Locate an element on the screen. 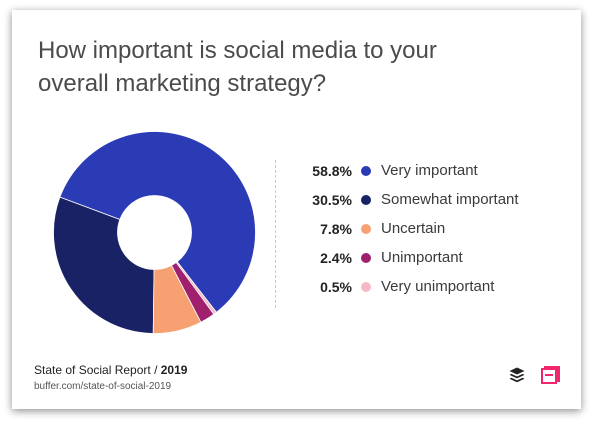 The width and height of the screenshot is (595, 424). buffer-logo-icon is located at coordinates (517, 375).